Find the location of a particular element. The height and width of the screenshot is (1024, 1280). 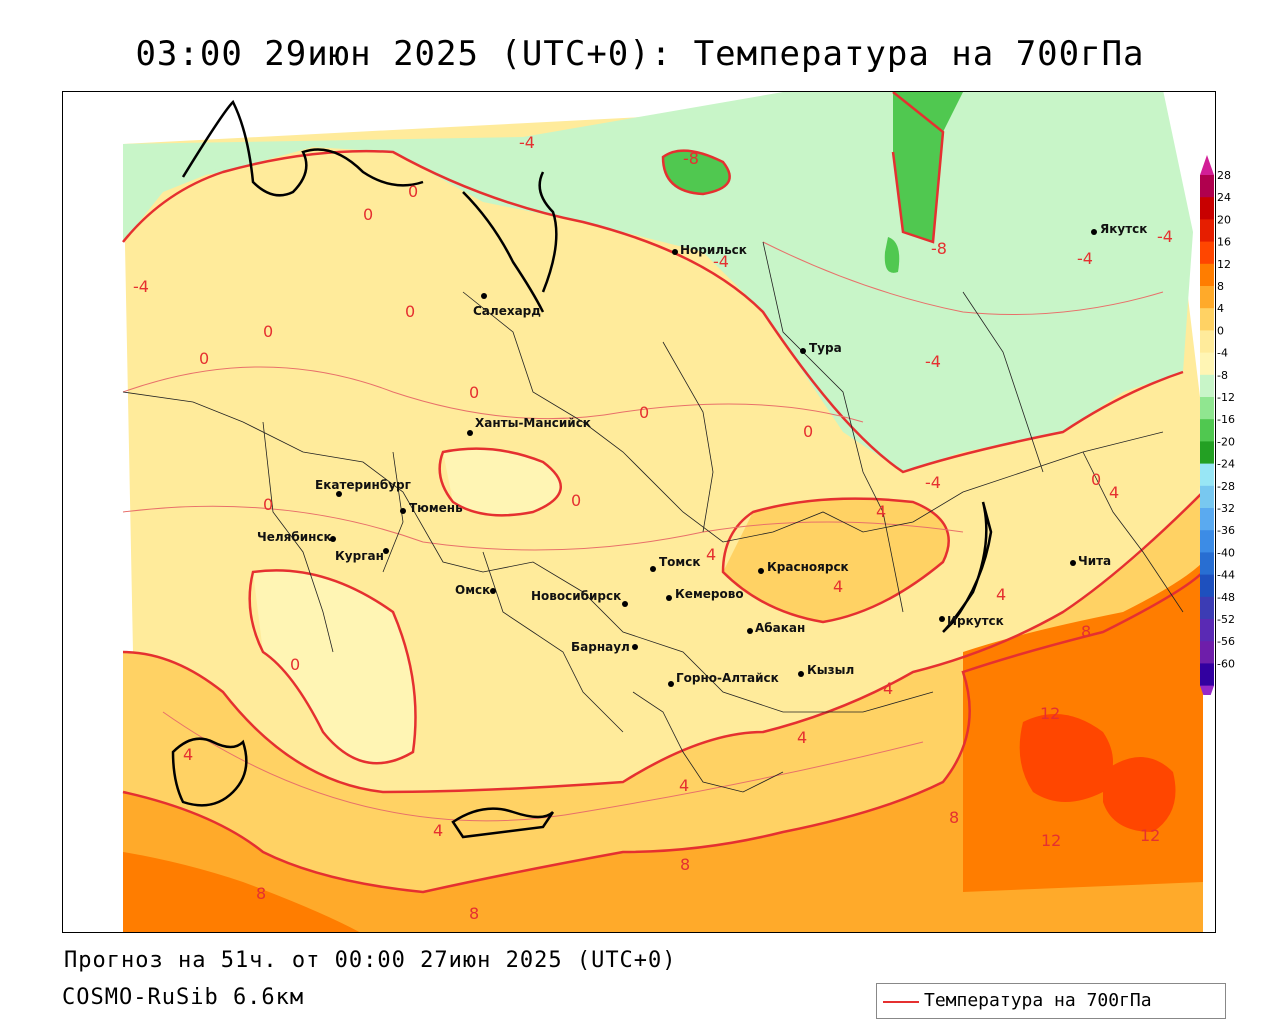

svg-text: Якутск is located at coordinates (1123, 229).